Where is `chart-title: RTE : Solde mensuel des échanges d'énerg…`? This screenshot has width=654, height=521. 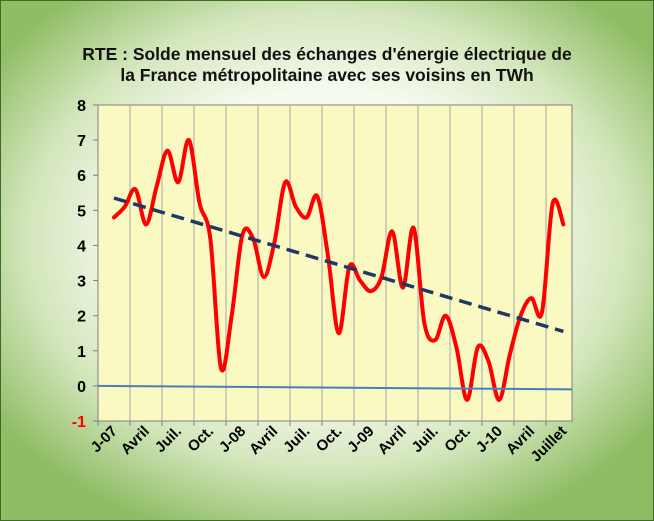
chart-title: RTE : Solde mensuel des échanges d'énerg… is located at coordinates (327, 65).